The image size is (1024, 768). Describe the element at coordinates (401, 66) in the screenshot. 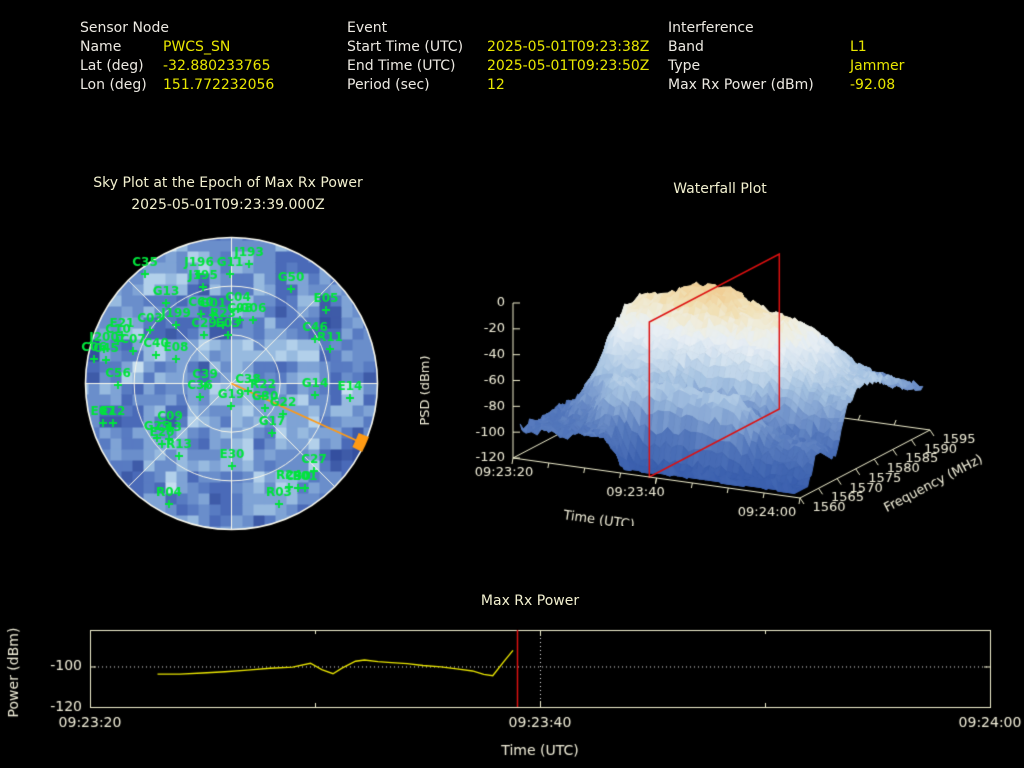

I see `event-end-label: End Time (UTC)` at that location.